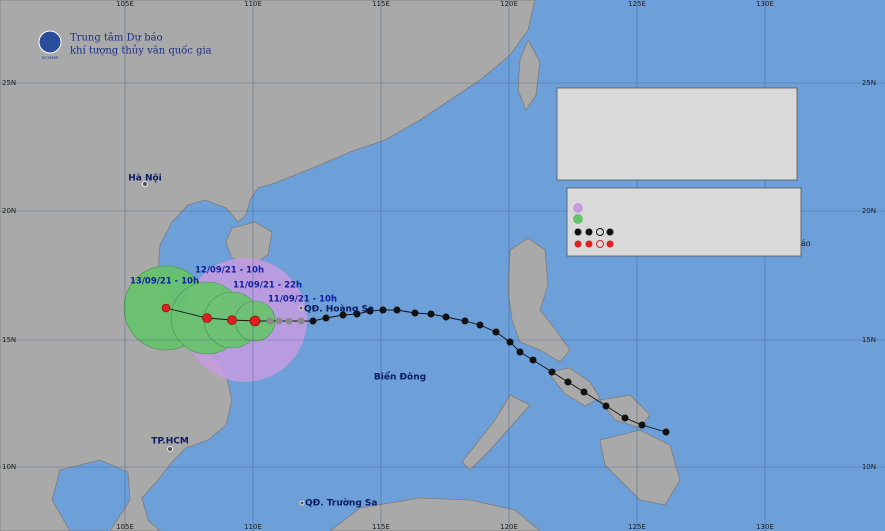 The image size is (885, 531). What do you see at coordinates (9, 83) in the screenshot?
I see `lat-label-left: 25N` at bounding box center [9, 83].